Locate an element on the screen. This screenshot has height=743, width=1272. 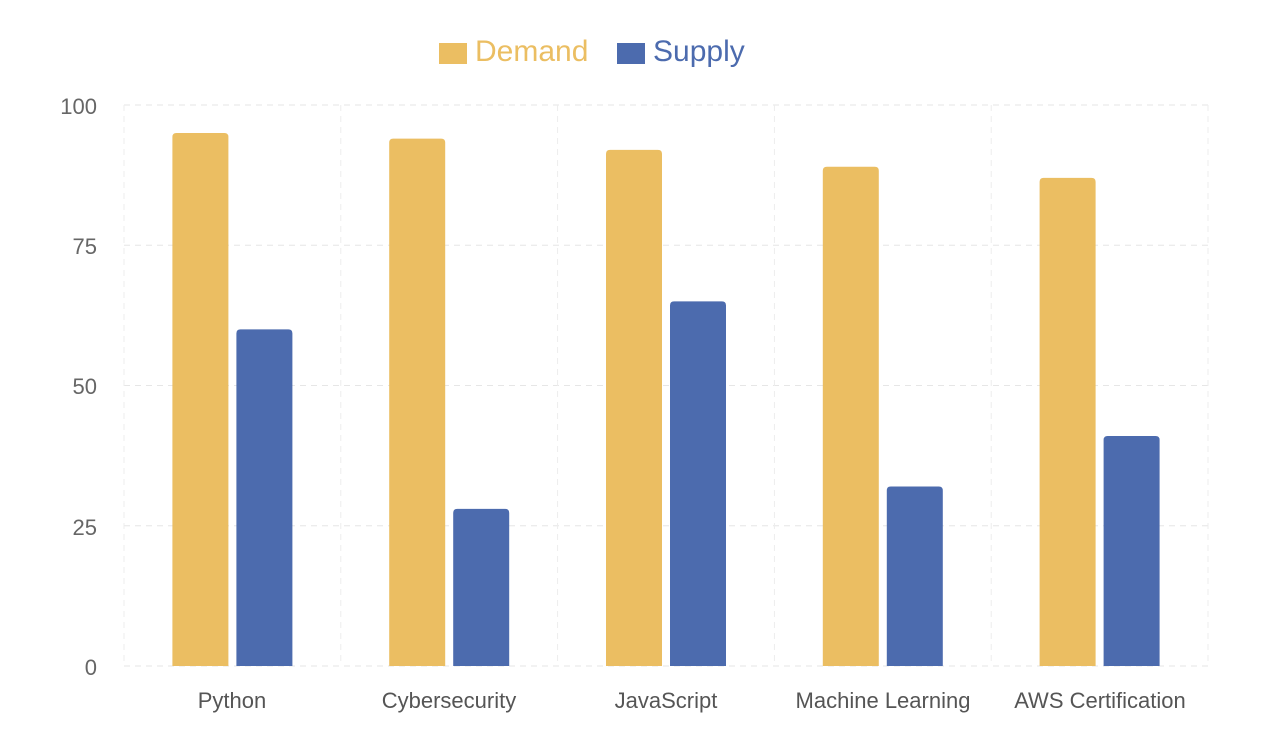
bar-supply-cybersecurity is located at coordinates (481, 587).